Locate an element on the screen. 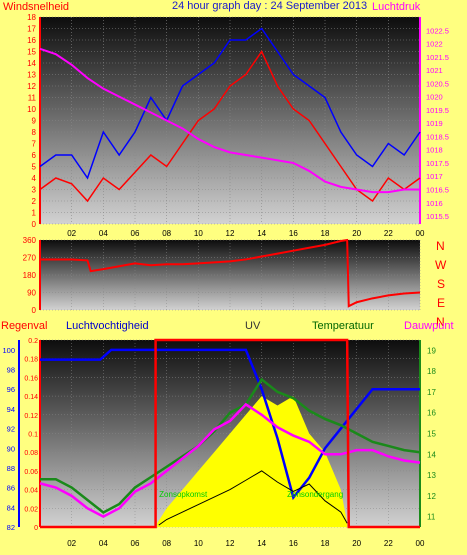 Image resolution: width=467 pixels, height=555 pixels. sunrise-label: Zonsopkomst is located at coordinates (183, 494).